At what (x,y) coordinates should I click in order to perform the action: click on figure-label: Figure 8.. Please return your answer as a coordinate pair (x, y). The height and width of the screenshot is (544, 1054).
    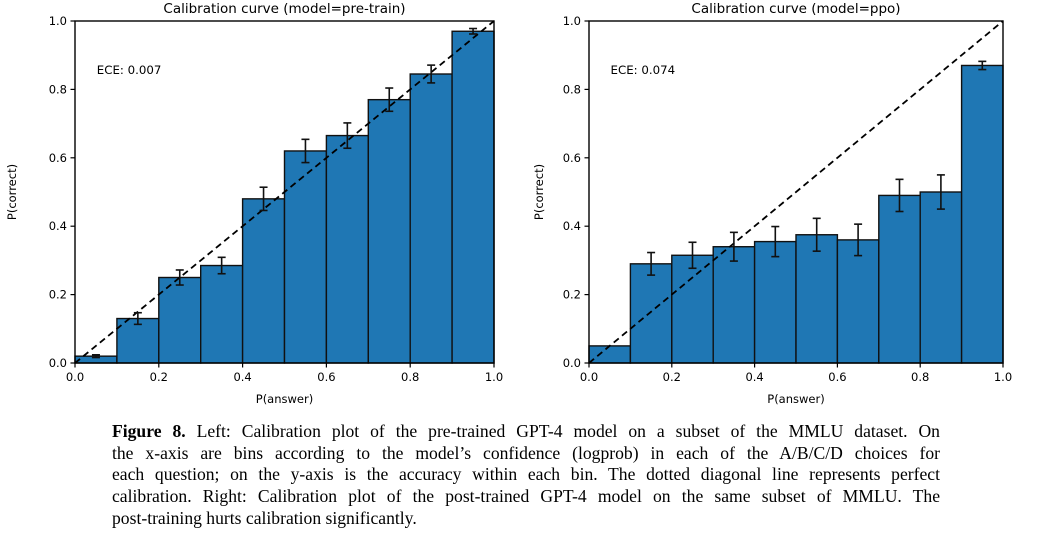
    Looking at the image, I should click on (149, 431).